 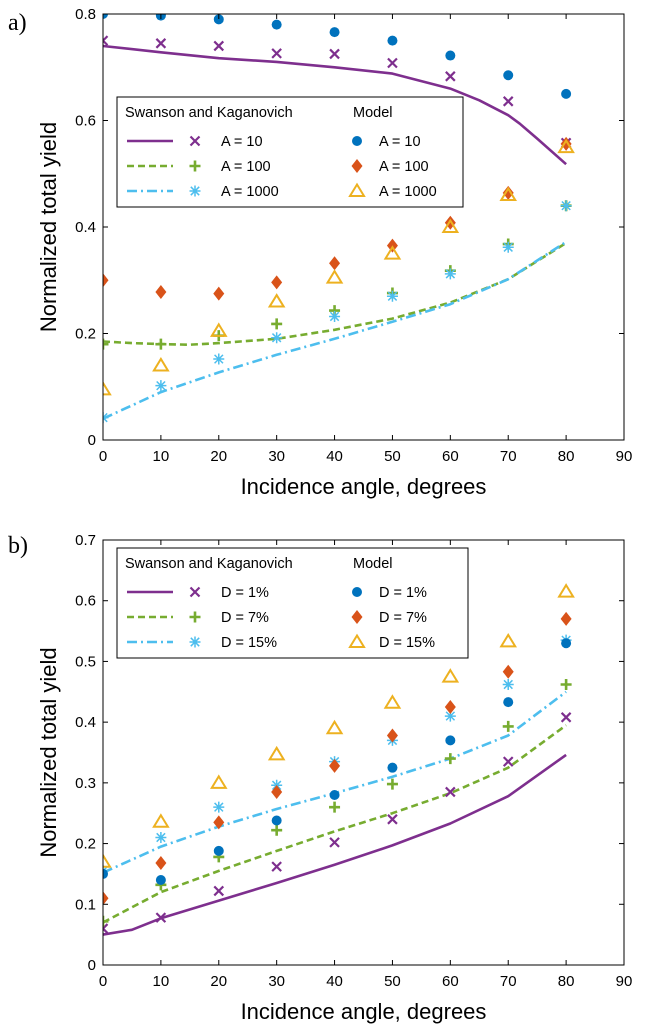 I want to click on legend-entry-model: A = 100, so click(x=404, y=167).